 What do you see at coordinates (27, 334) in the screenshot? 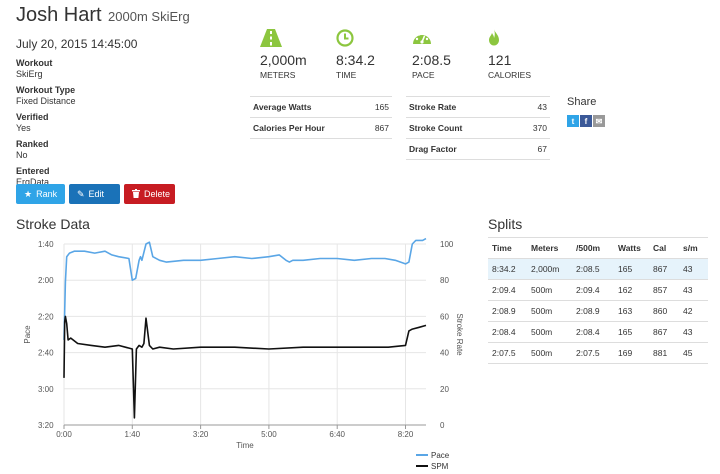
I see `y-left-axis-label: Pace` at bounding box center [27, 334].